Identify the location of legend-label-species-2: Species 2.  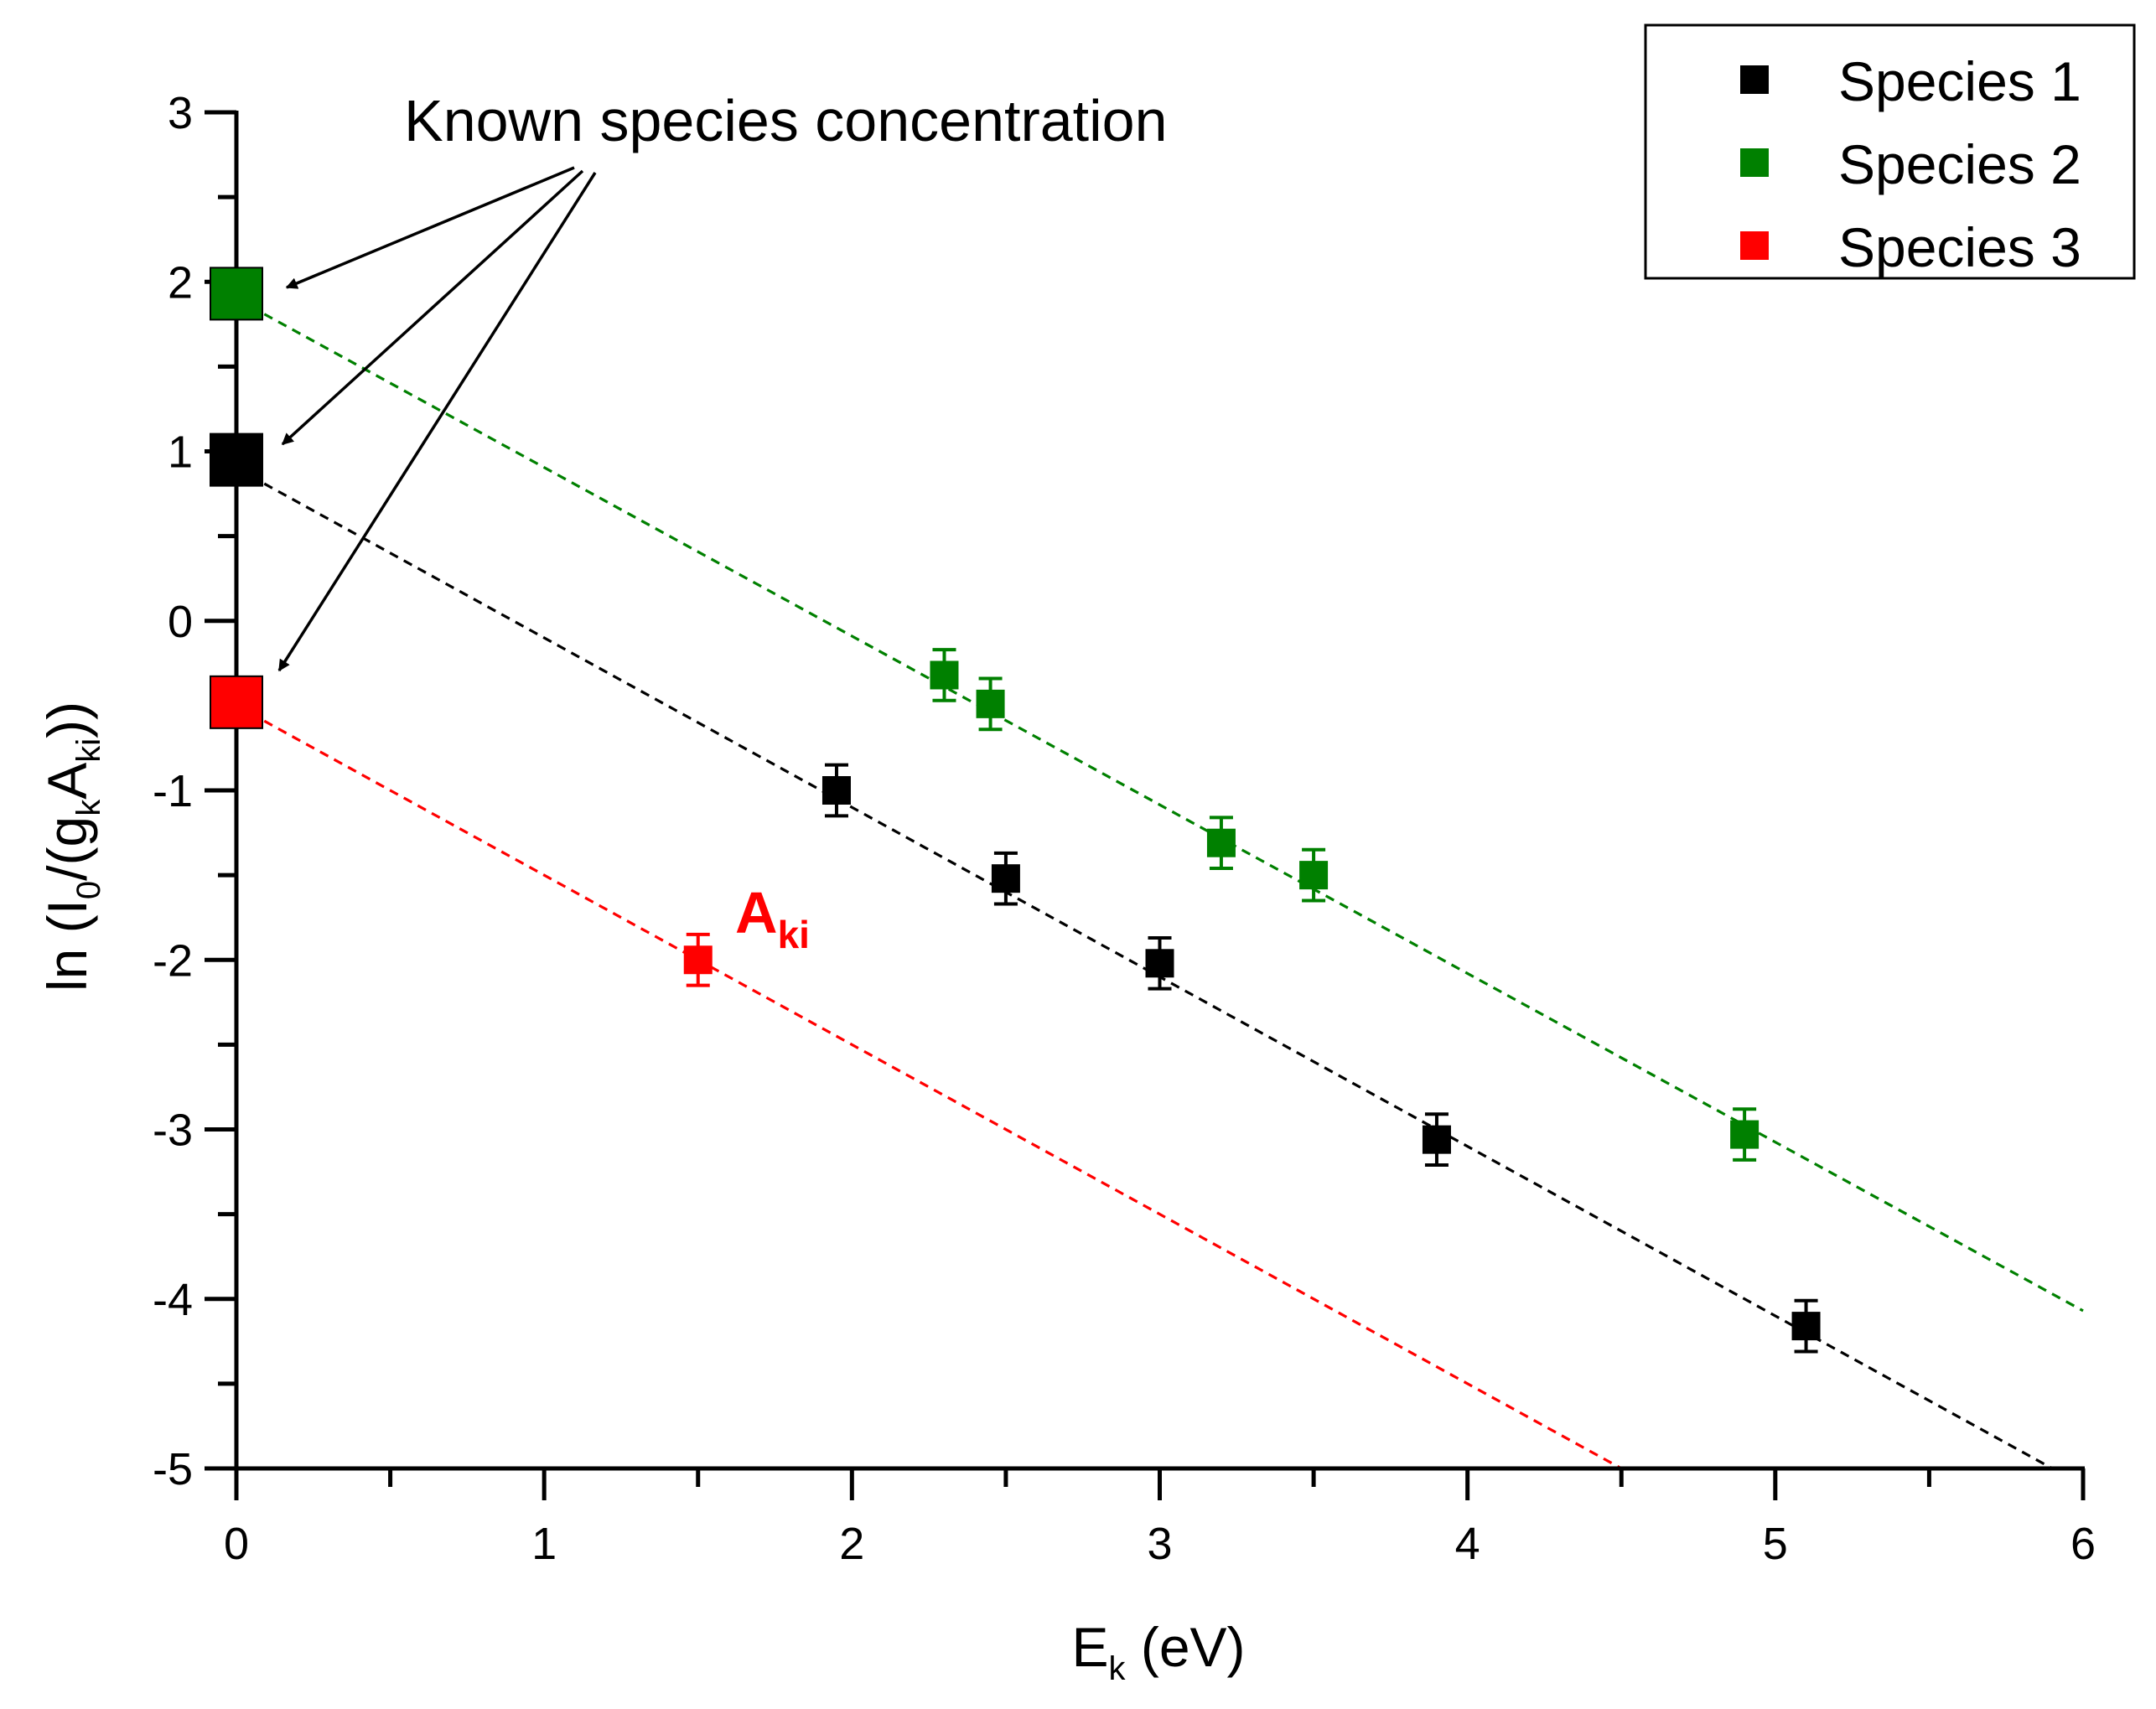
(1959, 164).